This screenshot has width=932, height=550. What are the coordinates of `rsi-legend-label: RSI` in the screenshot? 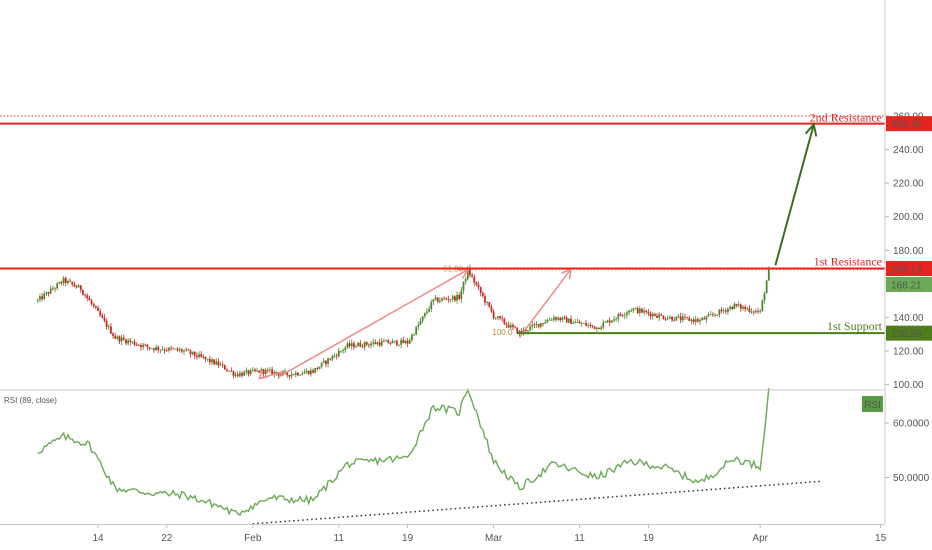 It's located at (872, 405).